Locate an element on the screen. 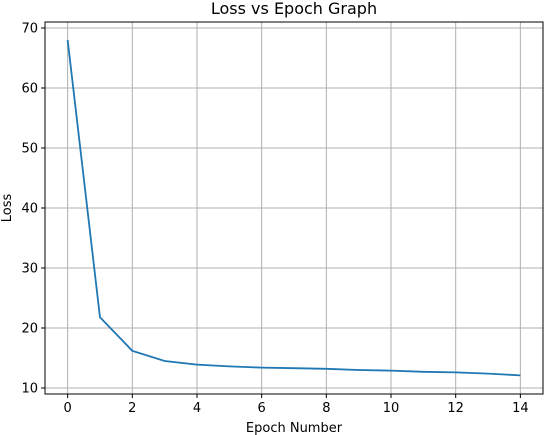 This screenshot has width=544, height=435. x-tick-label: 4 is located at coordinates (197, 408).